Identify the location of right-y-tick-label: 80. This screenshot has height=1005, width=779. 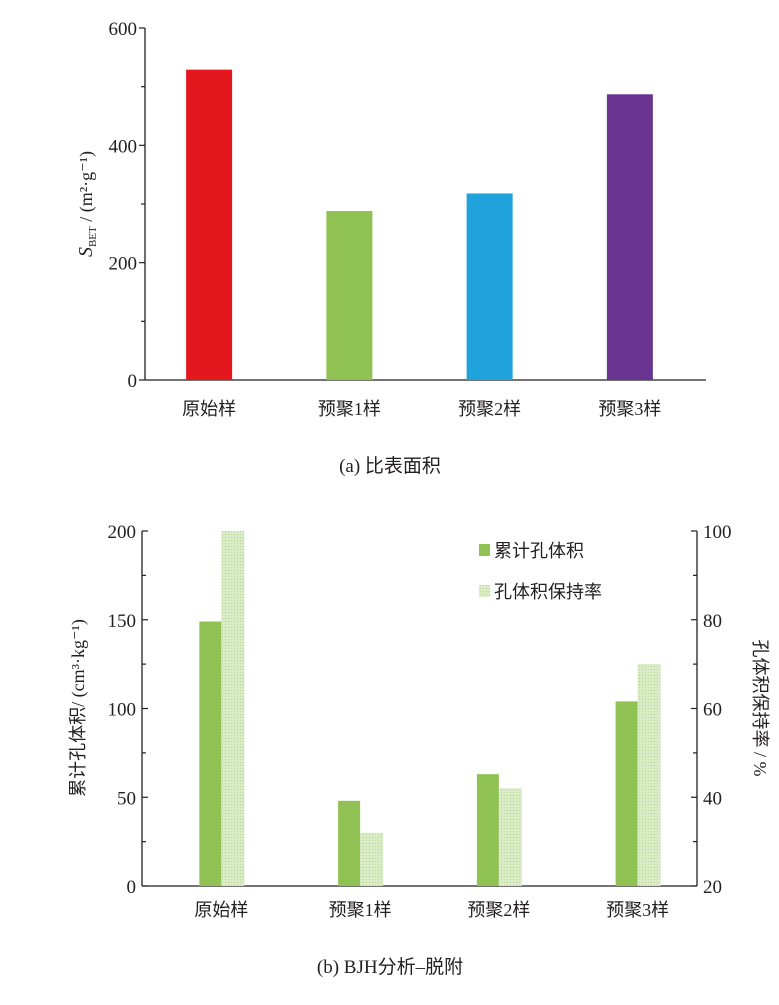
(712, 621).